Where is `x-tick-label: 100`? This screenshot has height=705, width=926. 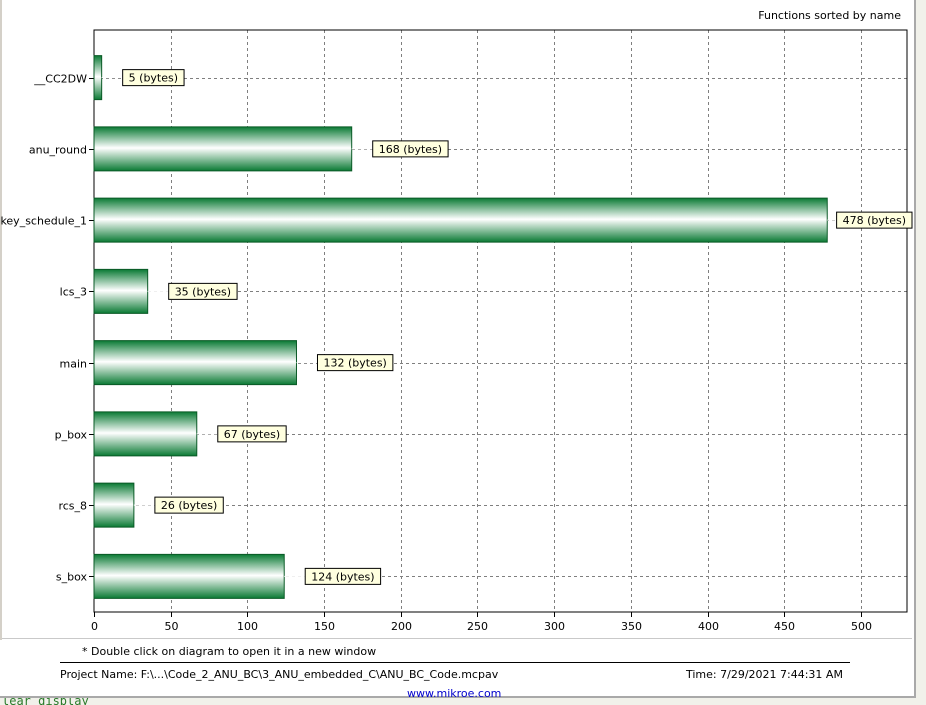
x-tick-label: 100 is located at coordinates (247, 626).